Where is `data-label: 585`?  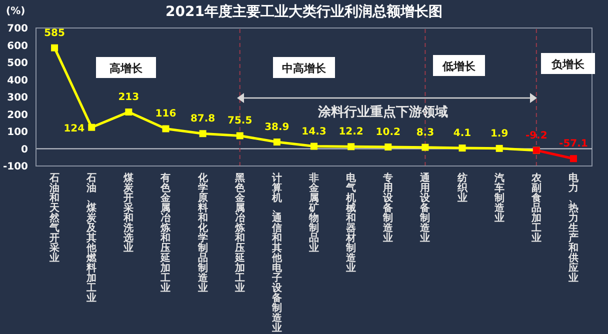
data-label: 585 is located at coordinates (55, 33).